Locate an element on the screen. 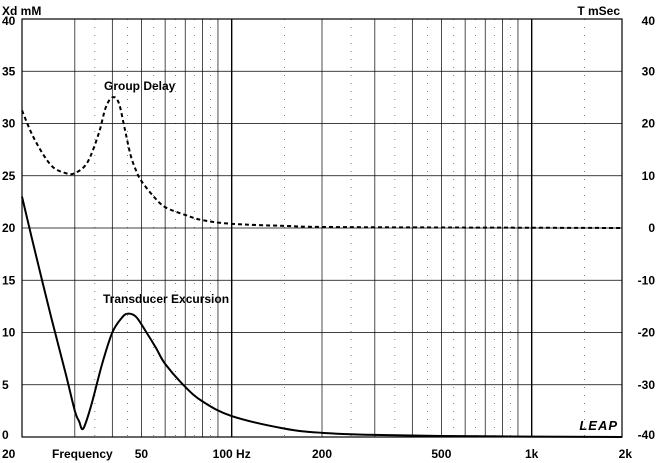 This screenshot has height=463, width=660. x-tick-label: 1k is located at coordinates (532, 454).